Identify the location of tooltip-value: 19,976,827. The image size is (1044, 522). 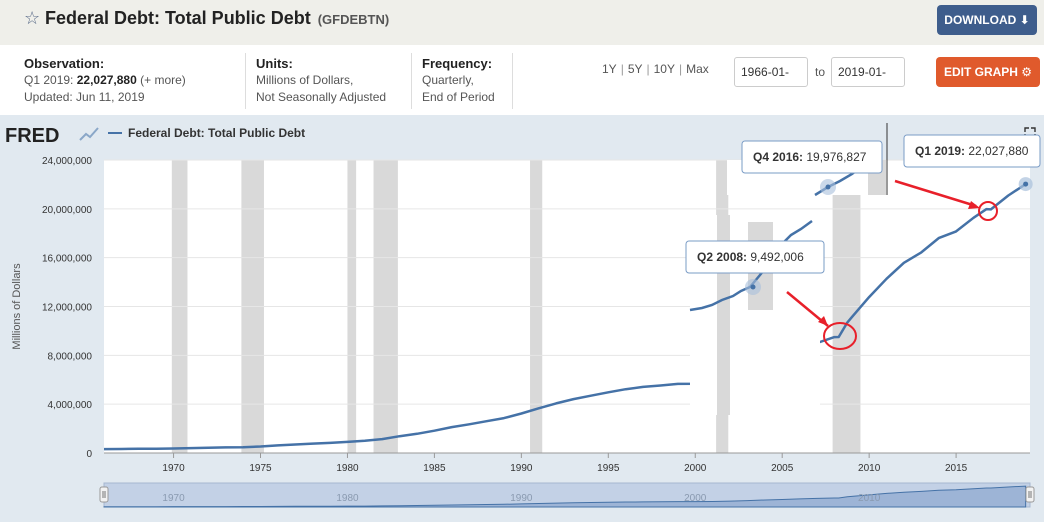
(836, 157).